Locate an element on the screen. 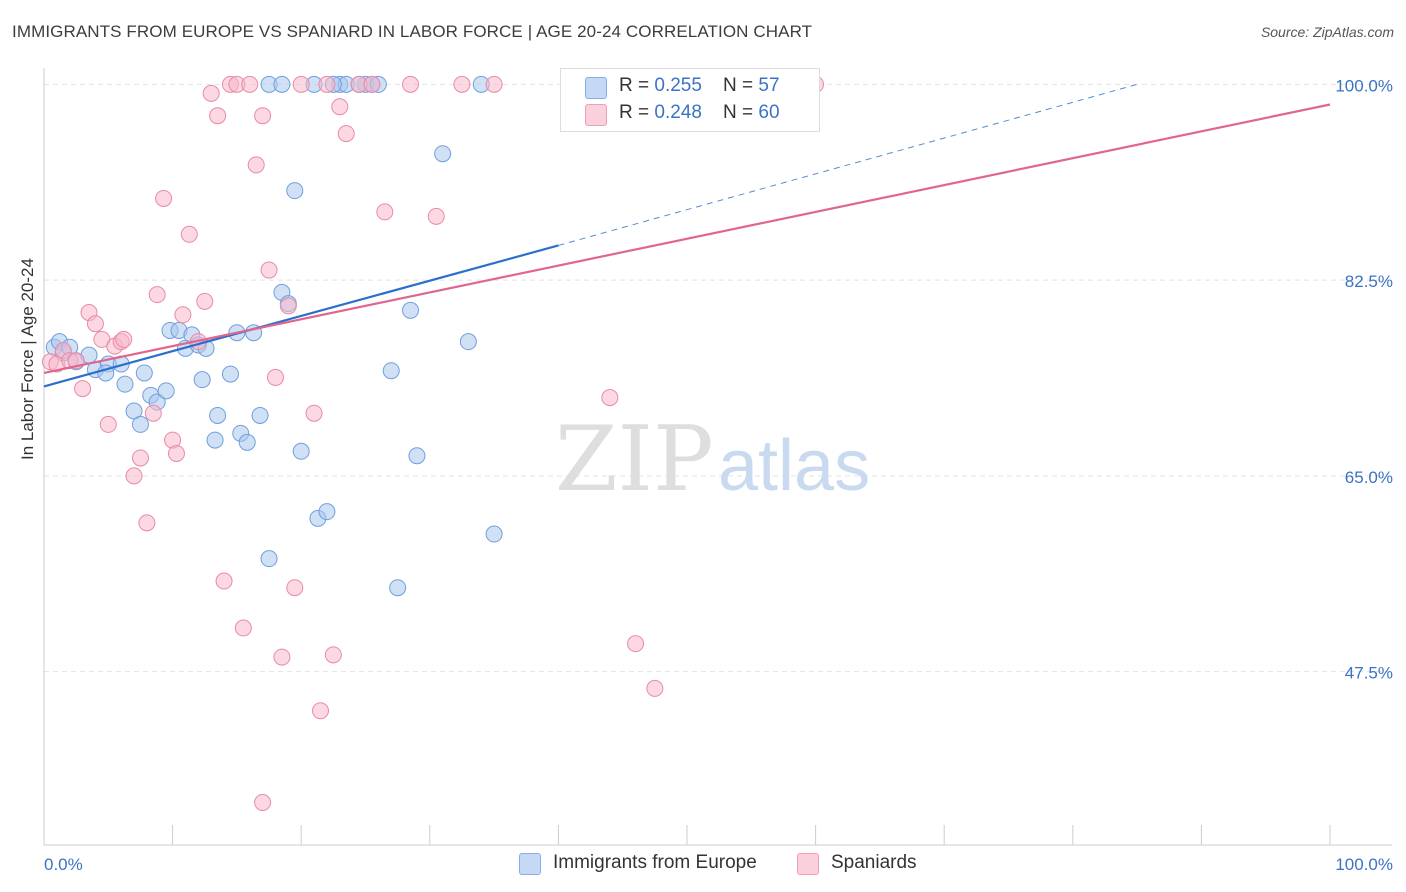  x-tick-label: 0.0% is located at coordinates (63, 864).